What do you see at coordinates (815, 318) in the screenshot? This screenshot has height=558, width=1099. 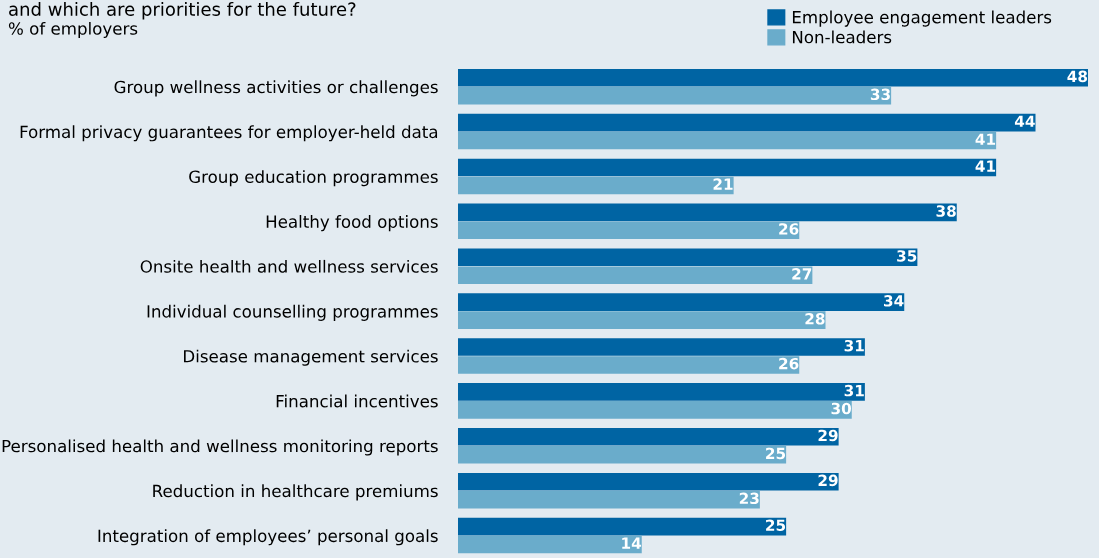 I see `data-label: 28` at bounding box center [815, 318].